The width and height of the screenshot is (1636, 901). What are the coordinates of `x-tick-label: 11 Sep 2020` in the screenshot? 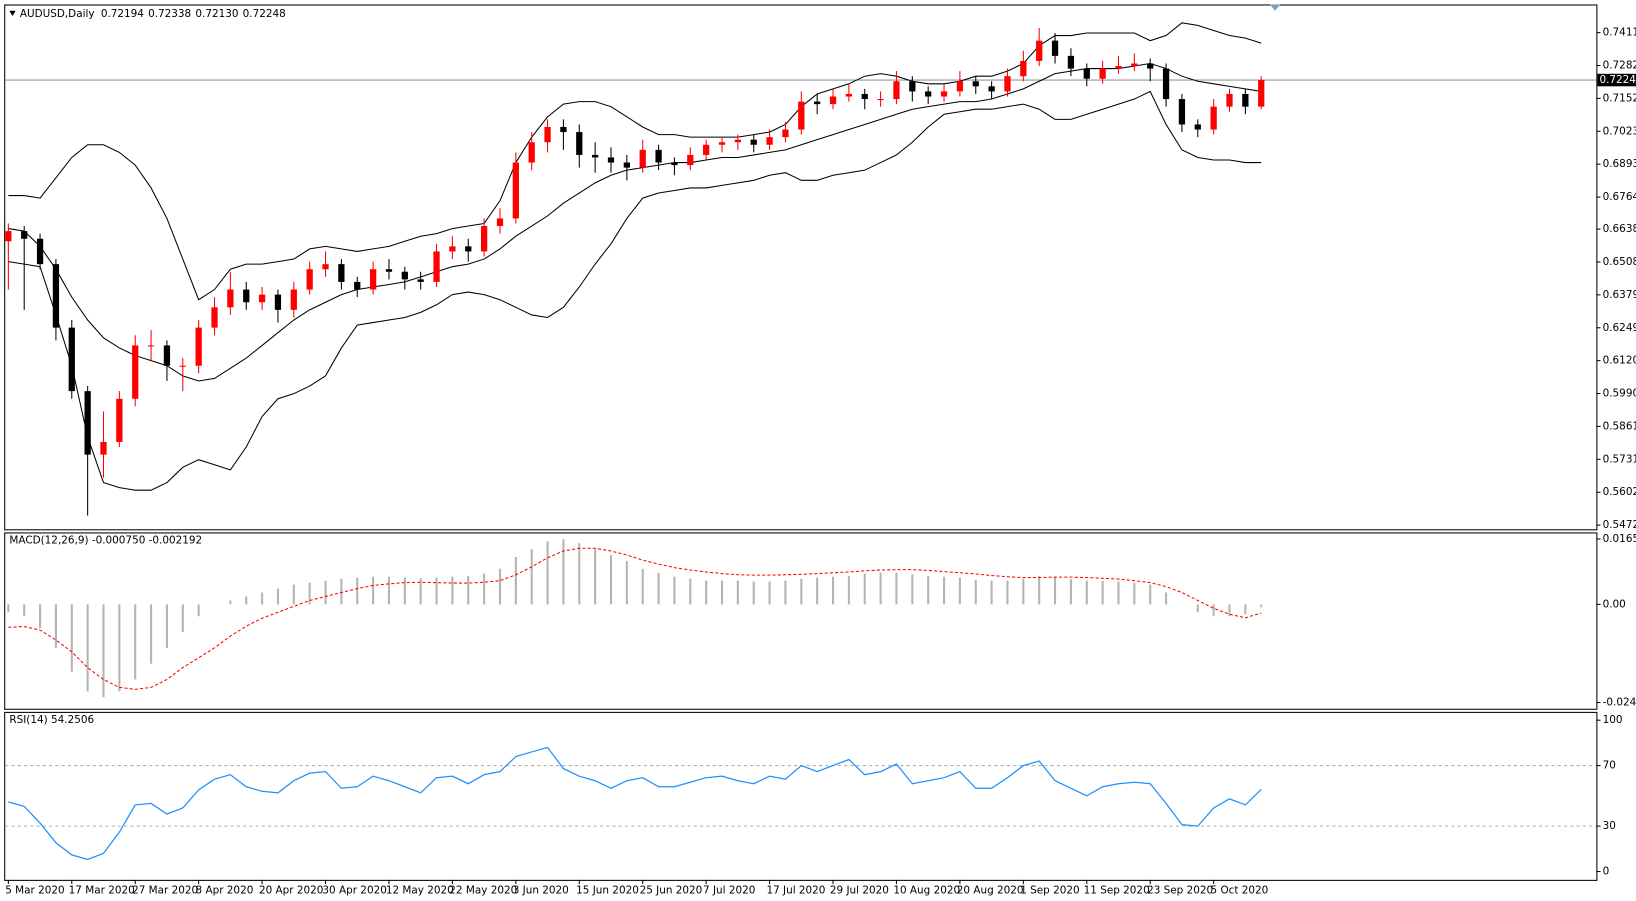 It's located at (1117, 890).